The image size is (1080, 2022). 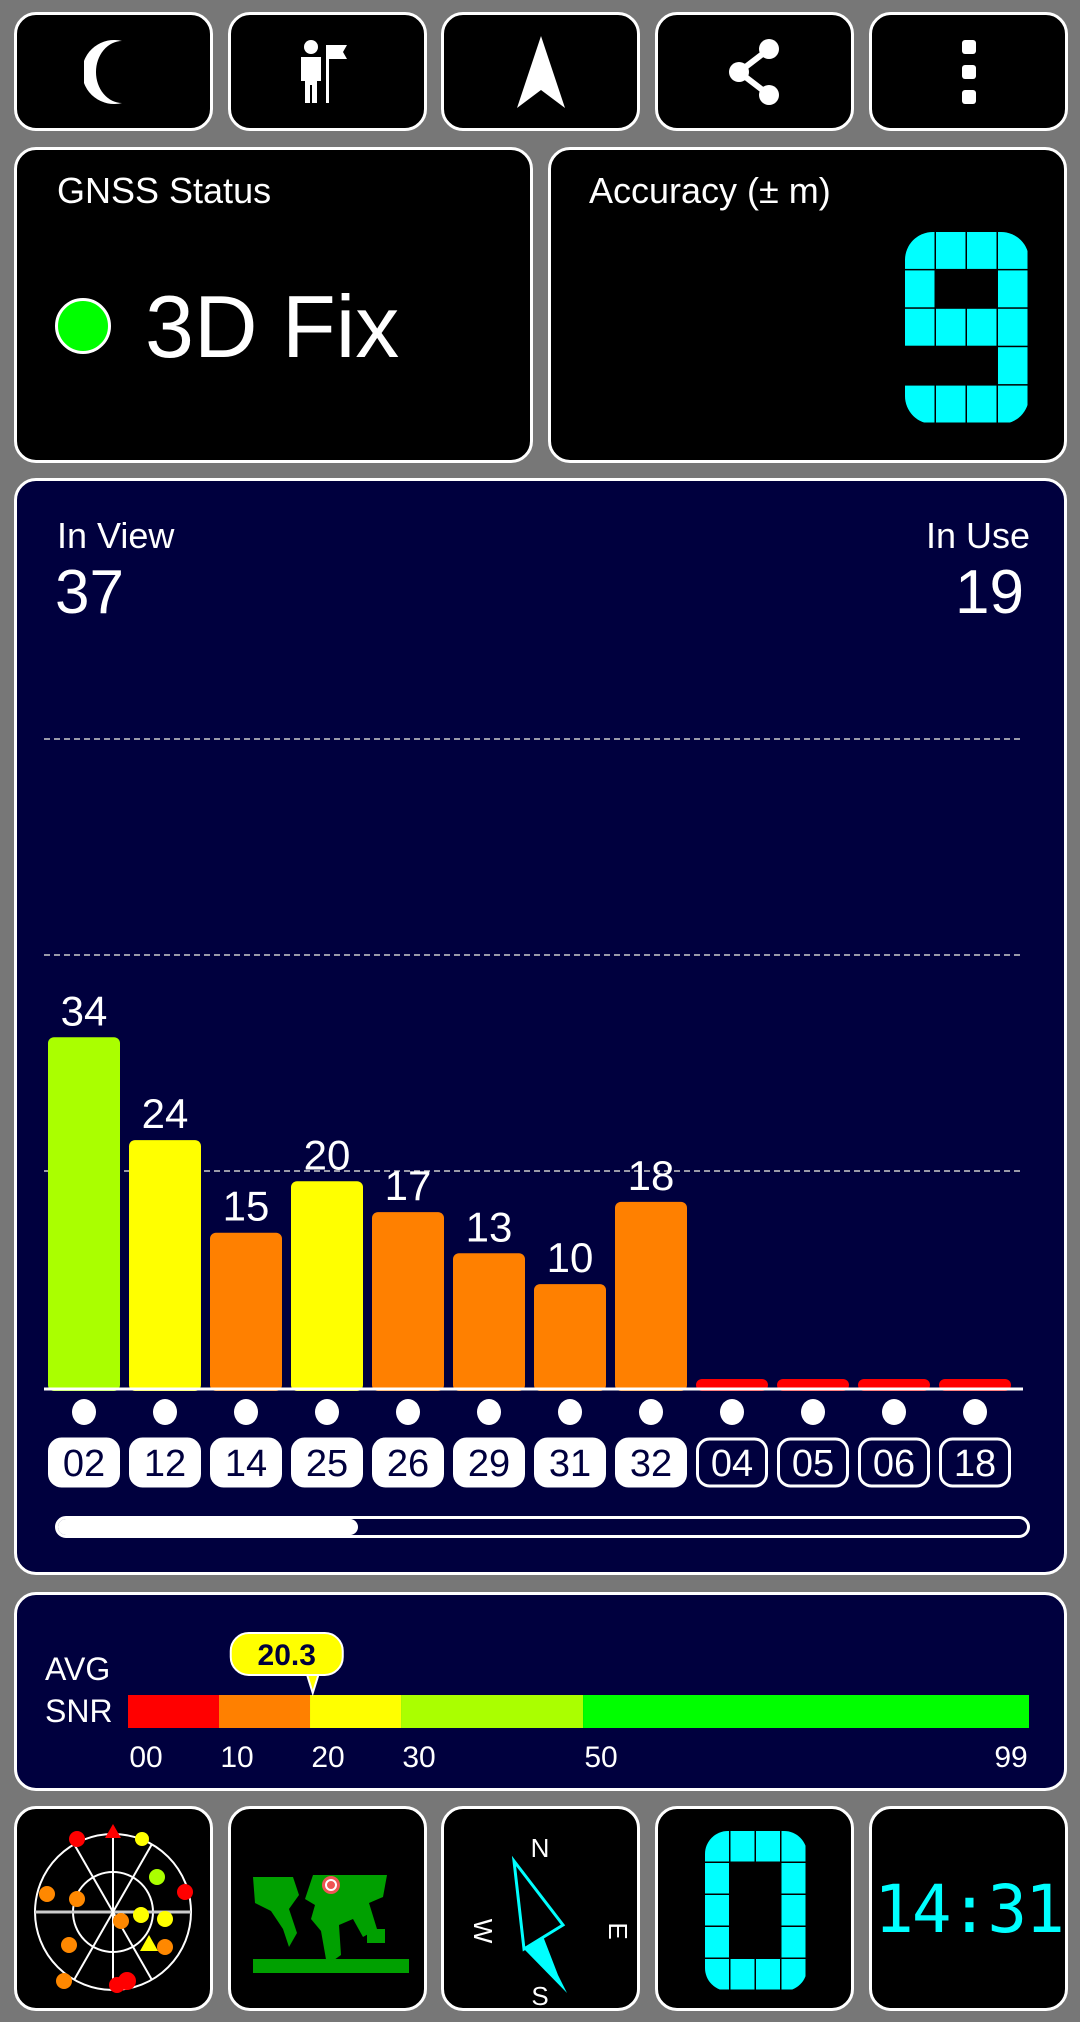 I want to click on compass-button: N E S W, so click(x=540, y=1908).